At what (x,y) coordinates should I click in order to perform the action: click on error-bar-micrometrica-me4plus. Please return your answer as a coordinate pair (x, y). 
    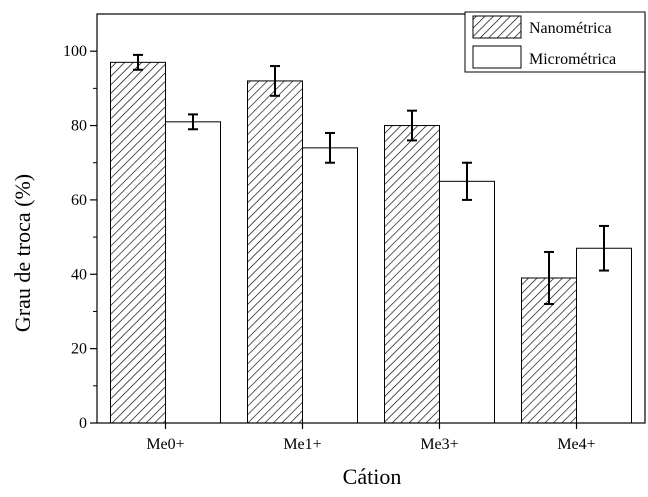
    Looking at the image, I should click on (604, 248).